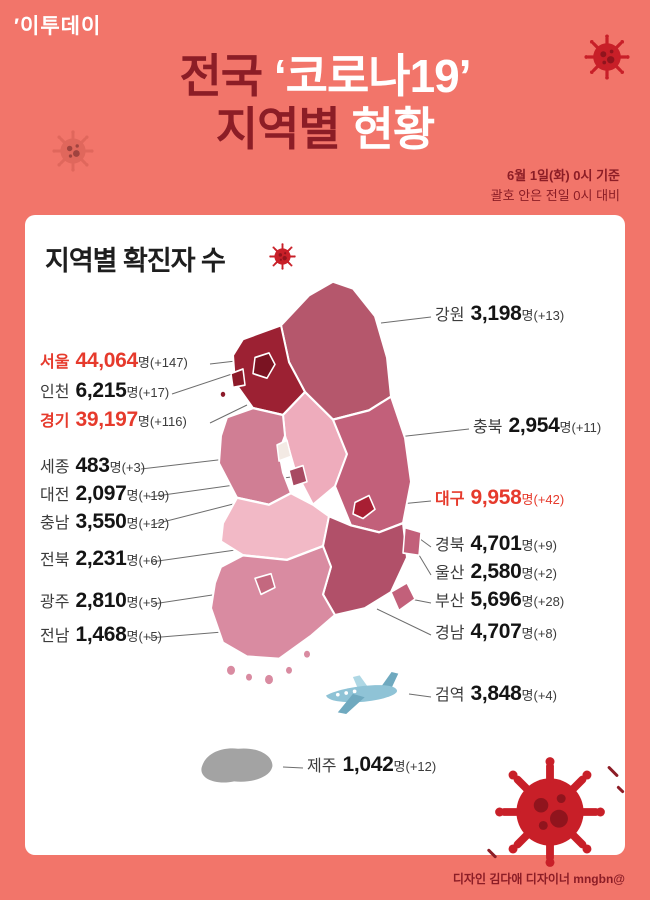 The height and width of the screenshot is (900, 650). I want to click on region-value: 1,042, so click(368, 764).